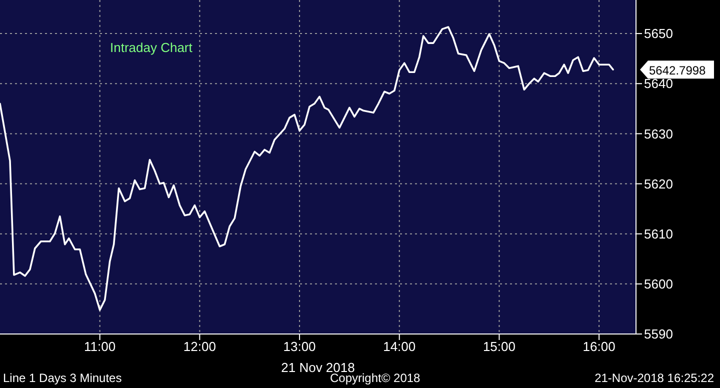 This screenshot has height=388, width=720. I want to click on y-tick-label: 5590, so click(658, 334).